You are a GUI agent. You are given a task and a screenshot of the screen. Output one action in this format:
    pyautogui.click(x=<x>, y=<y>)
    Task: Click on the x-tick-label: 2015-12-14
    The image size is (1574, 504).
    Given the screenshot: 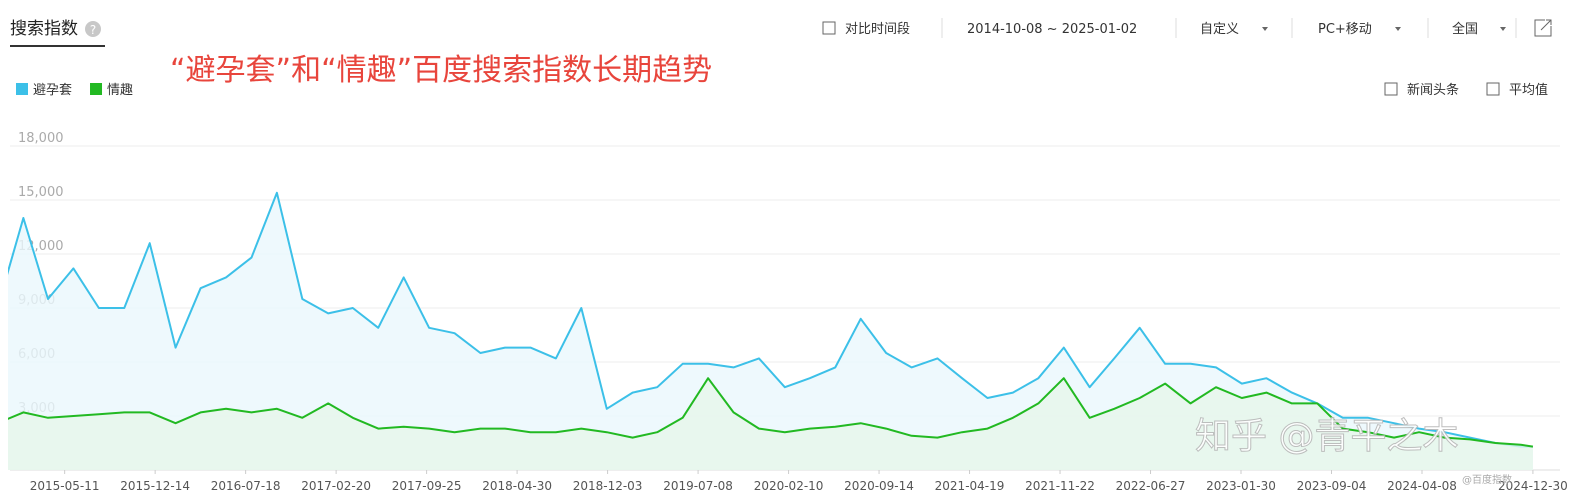 What is the action you would take?
    pyautogui.click(x=155, y=486)
    